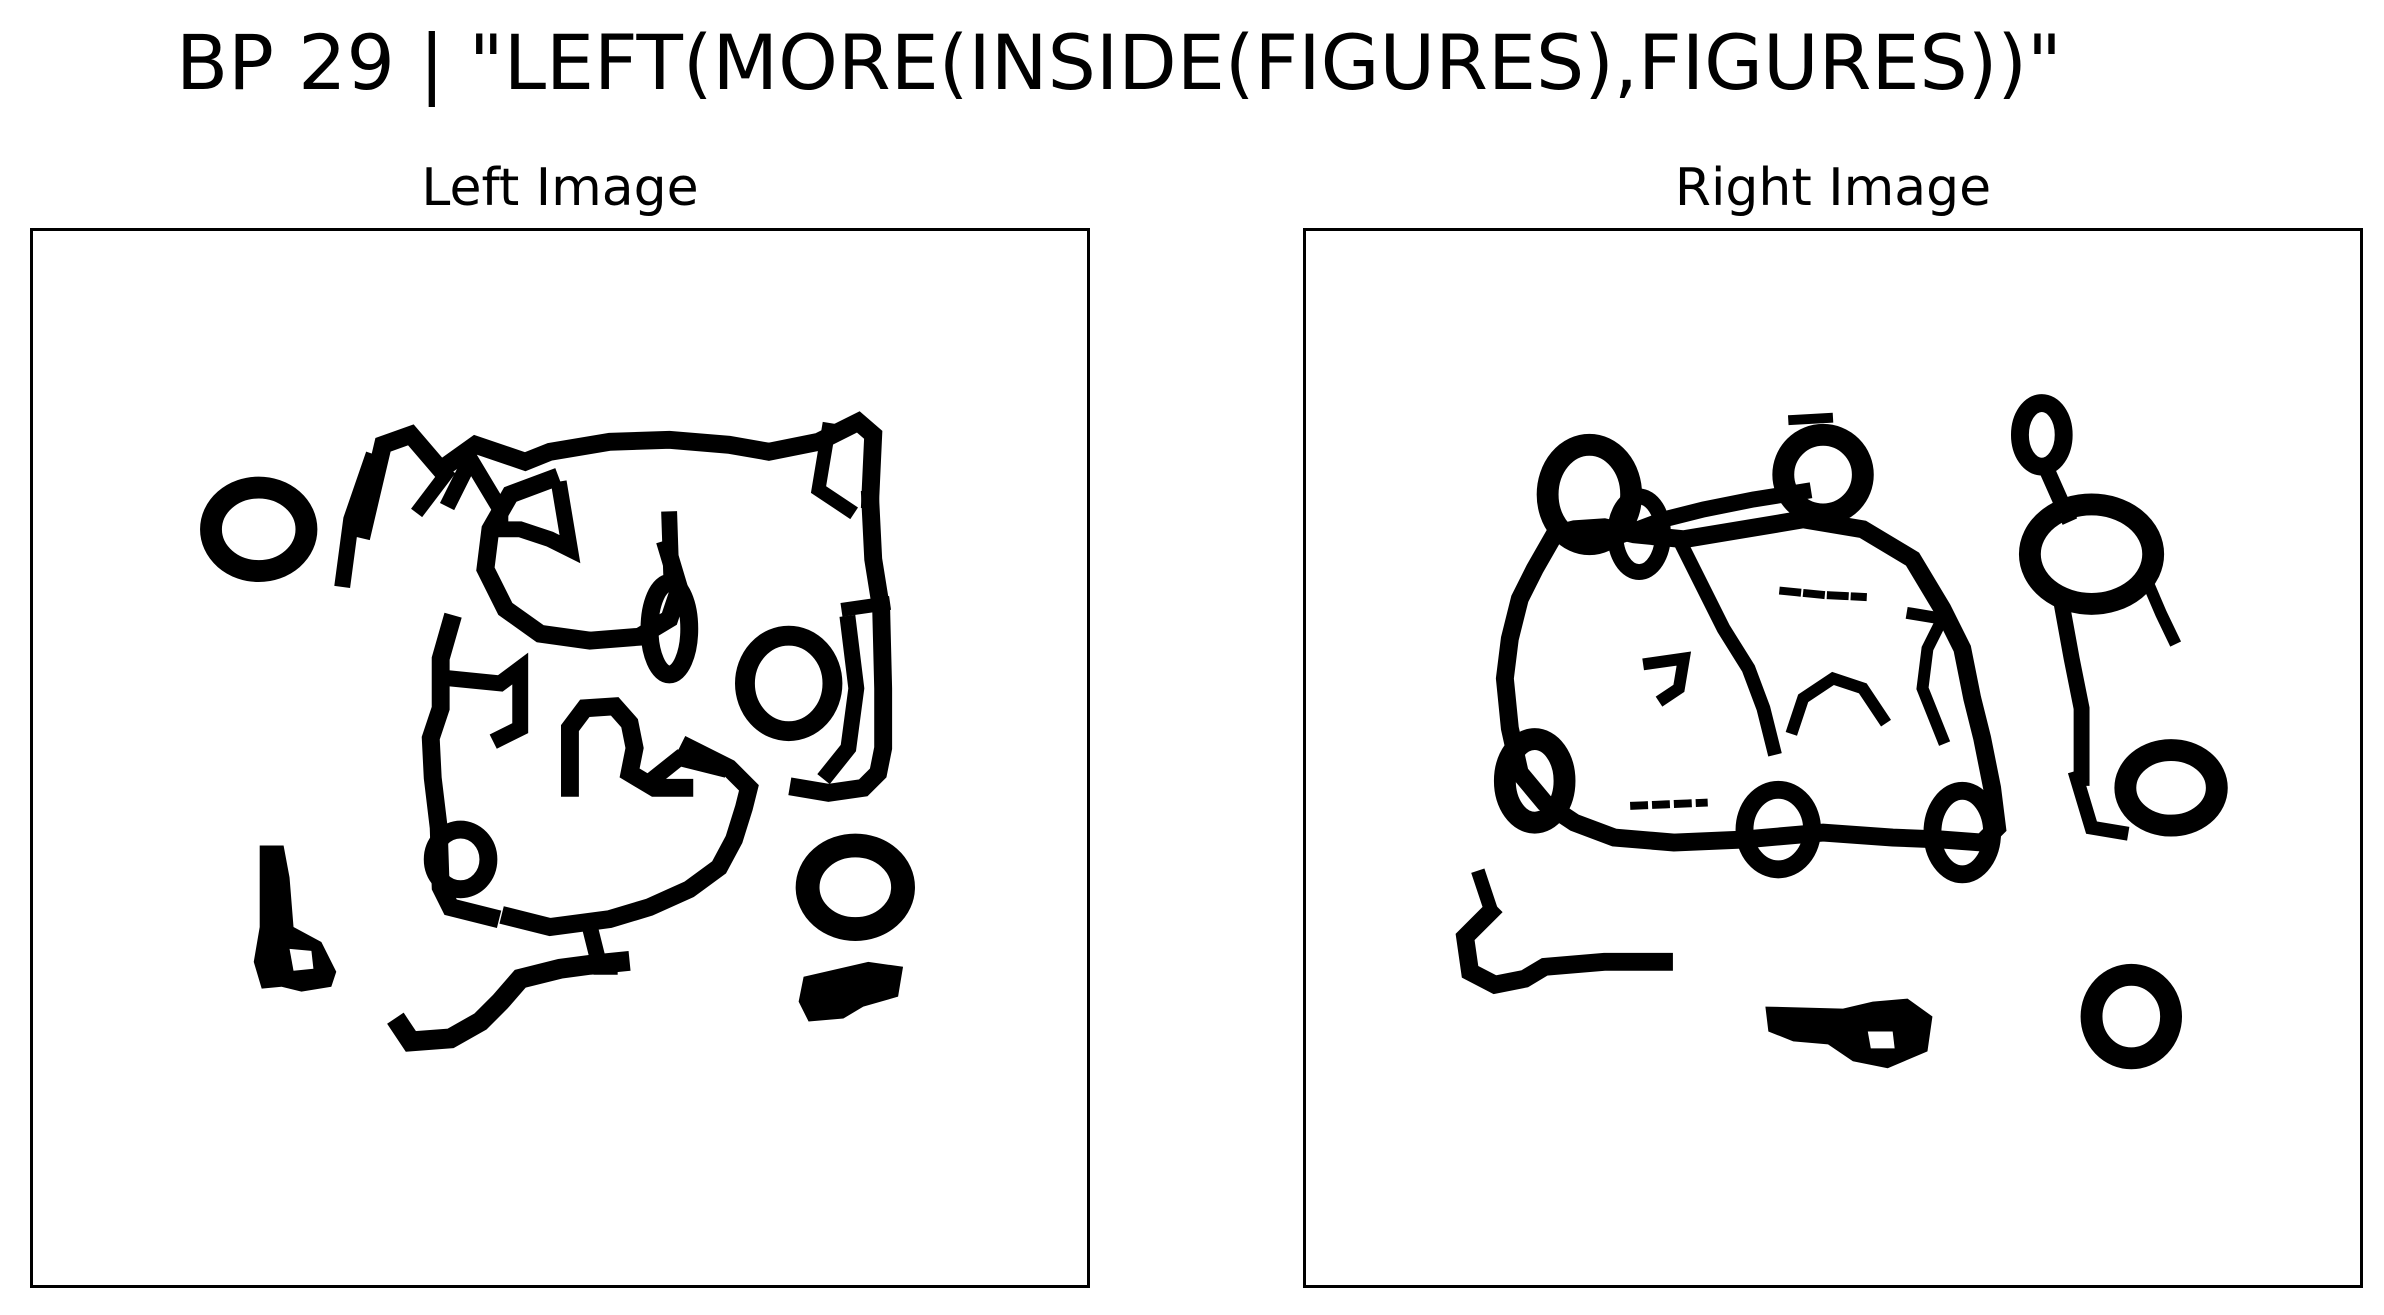  Describe the element at coordinates (1534, 781) in the screenshot. I see `right-ring-left-middle` at that location.